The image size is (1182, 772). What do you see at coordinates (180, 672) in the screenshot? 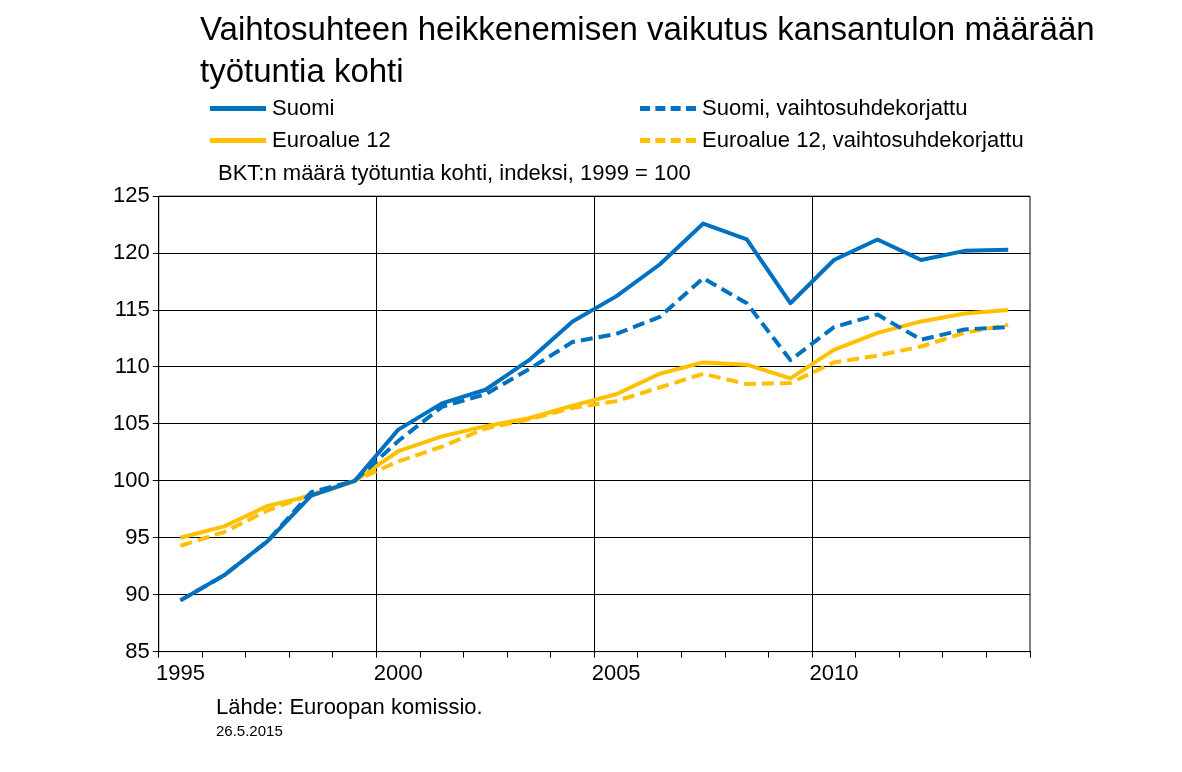
I see `x-tick-label: 1995` at bounding box center [180, 672].